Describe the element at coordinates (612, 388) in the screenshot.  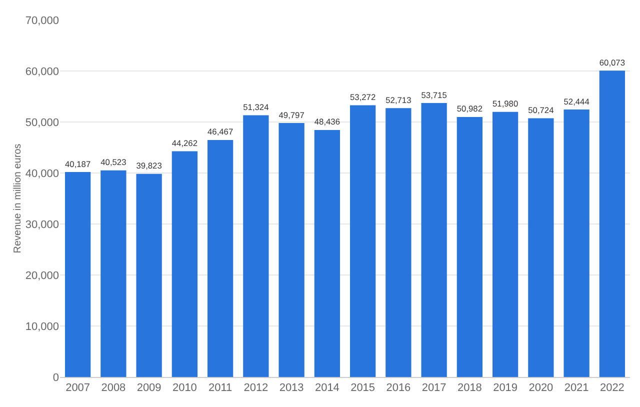
I see `x-tick-label: 2022` at that location.